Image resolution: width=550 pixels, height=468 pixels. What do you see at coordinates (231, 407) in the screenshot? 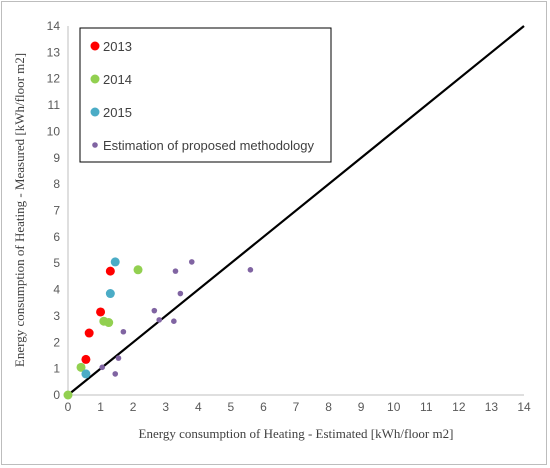
I see `x-tick-label: 5` at bounding box center [231, 407].